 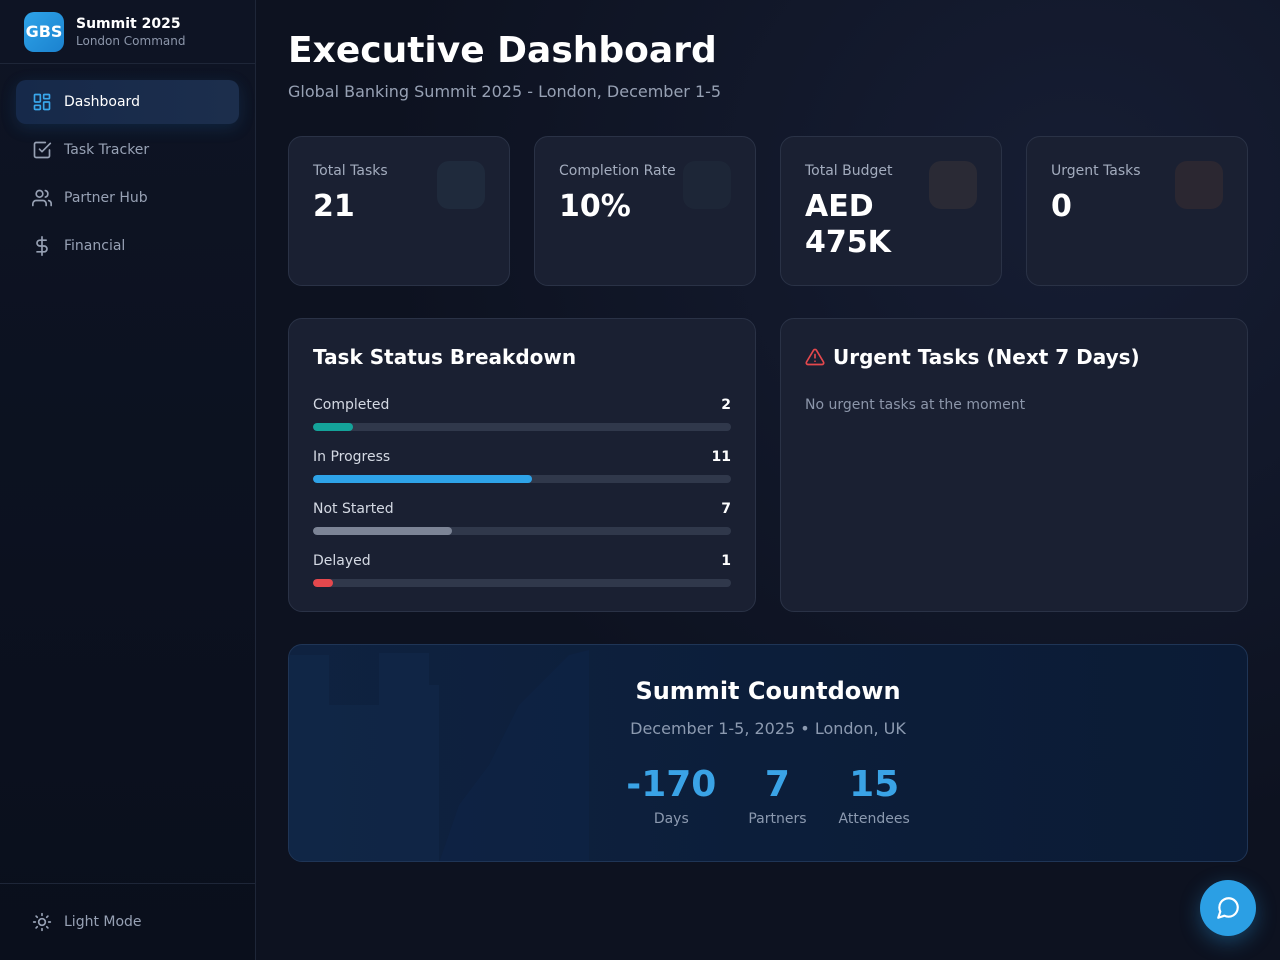 I want to click on checkbox-icon, so click(x=42, y=150).